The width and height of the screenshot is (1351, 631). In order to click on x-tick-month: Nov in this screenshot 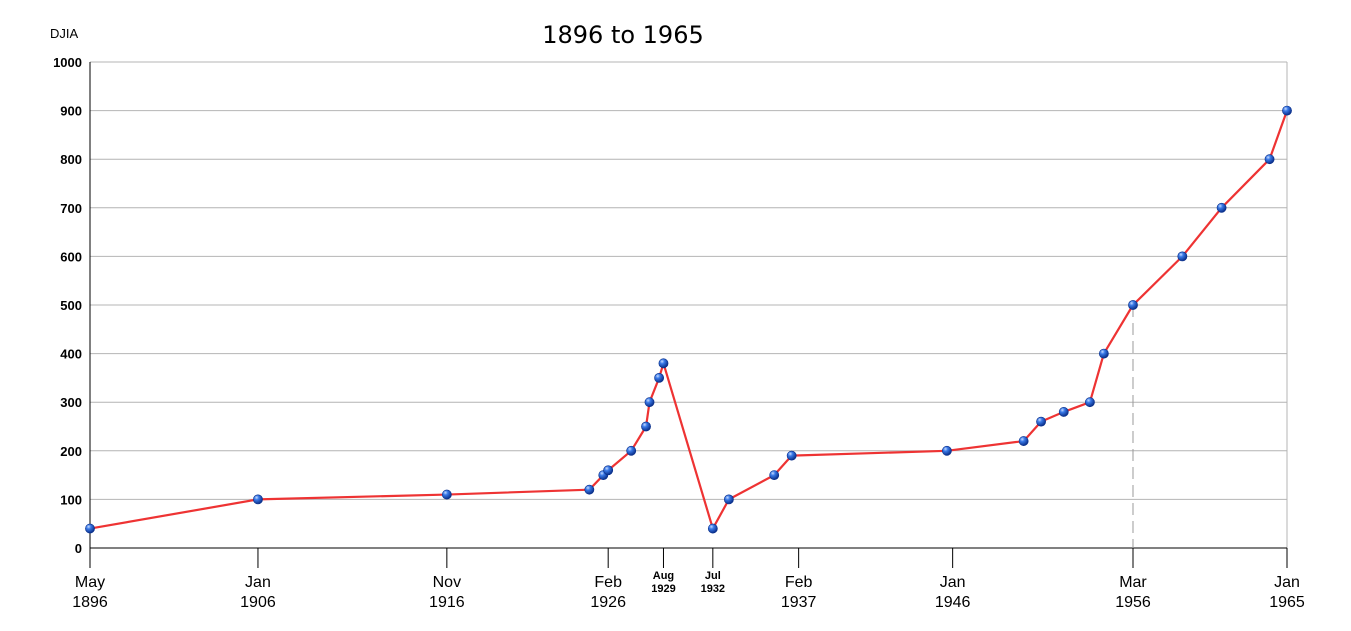, I will do `click(447, 582)`.